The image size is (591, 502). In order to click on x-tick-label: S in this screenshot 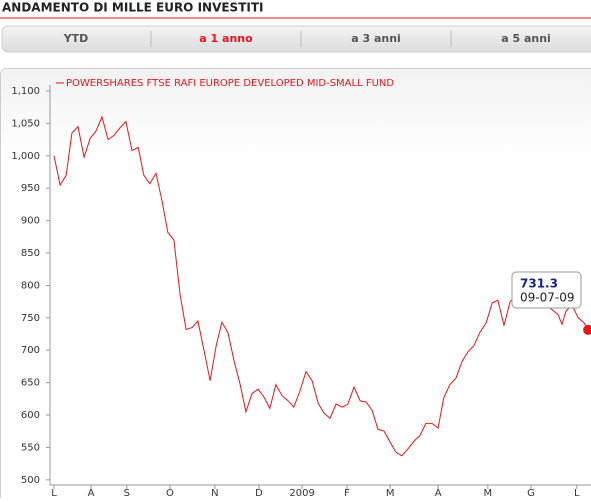, I will do `click(127, 493)`.